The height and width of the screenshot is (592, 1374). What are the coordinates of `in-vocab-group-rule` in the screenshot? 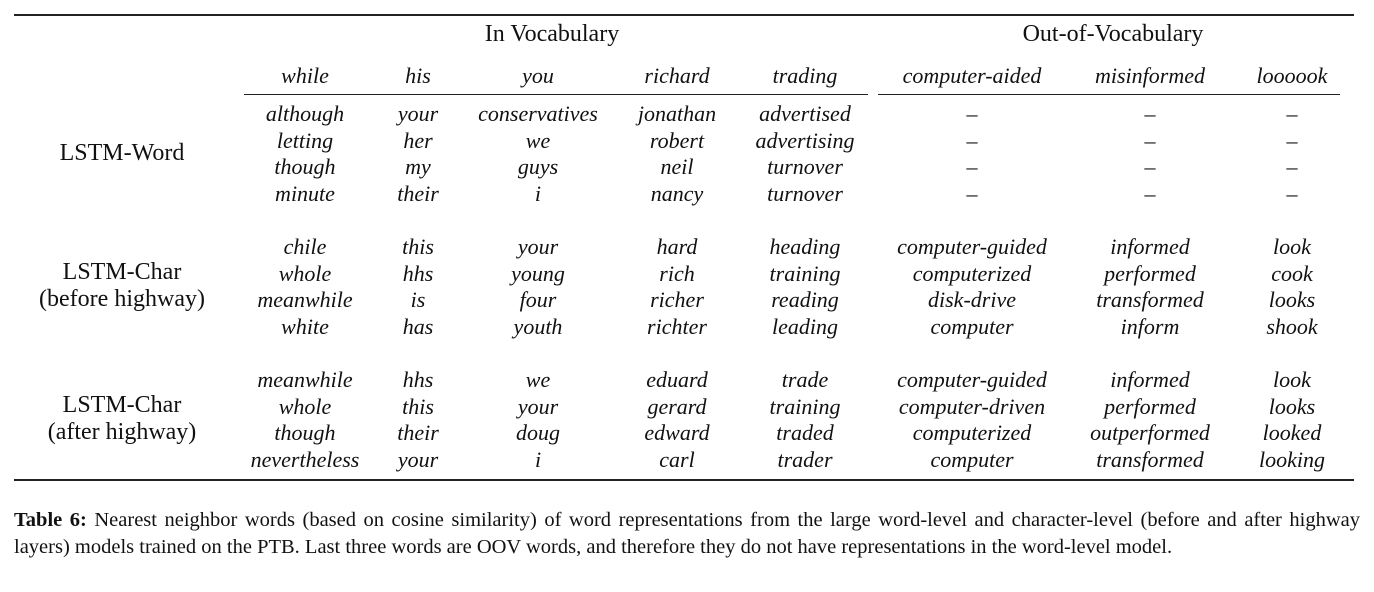 It's located at (556, 94).